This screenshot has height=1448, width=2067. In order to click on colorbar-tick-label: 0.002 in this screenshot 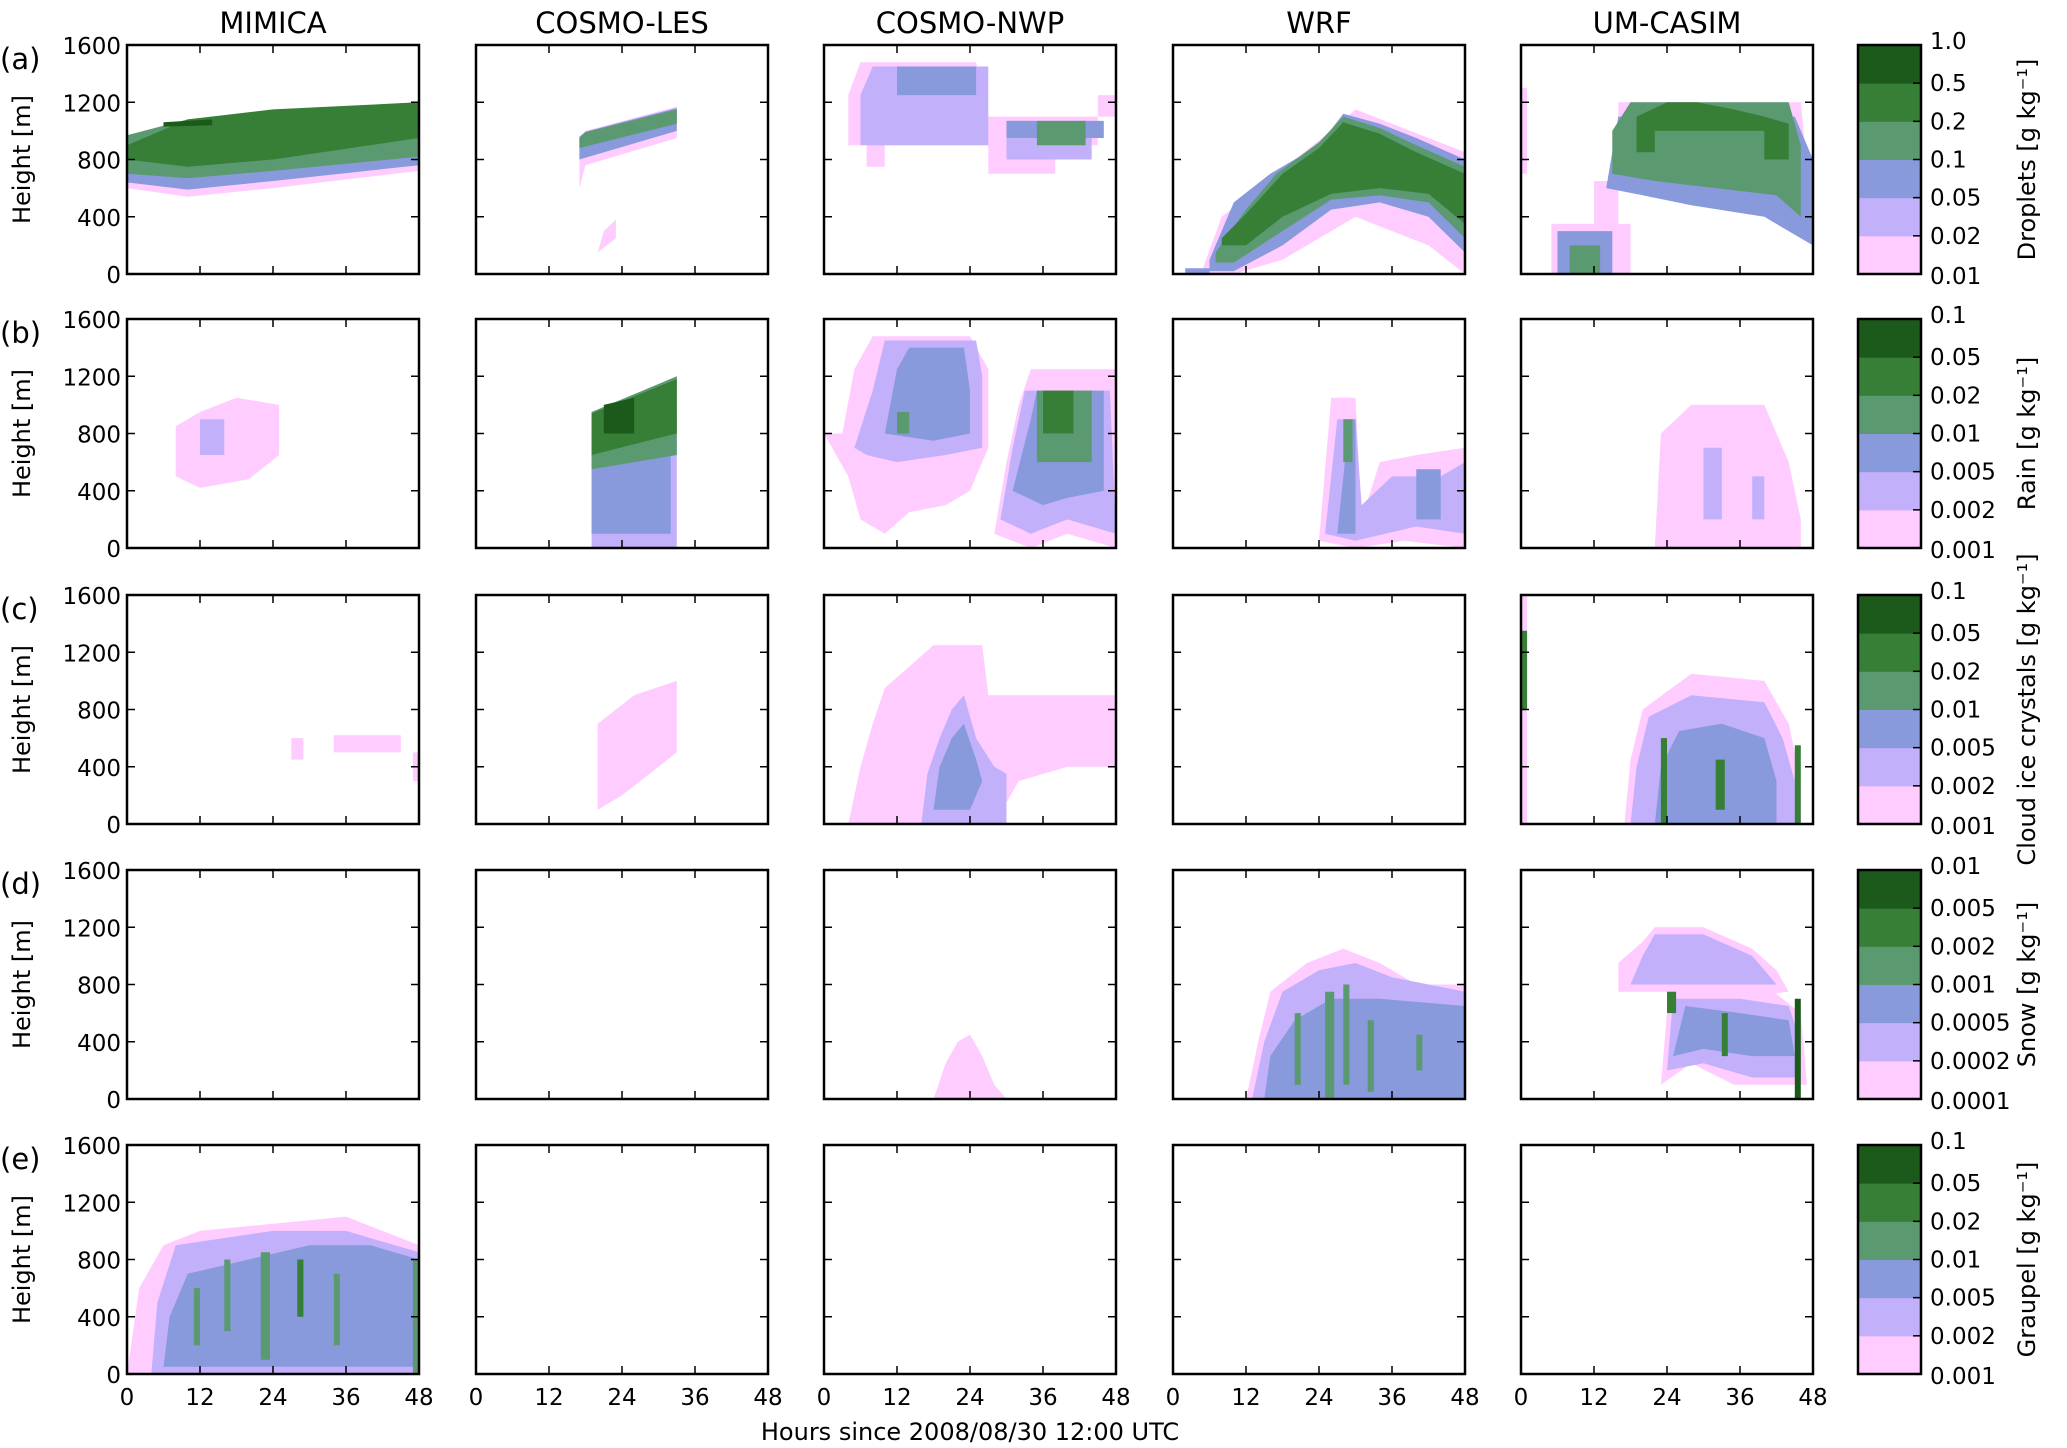, I will do `click(1963, 1337)`.